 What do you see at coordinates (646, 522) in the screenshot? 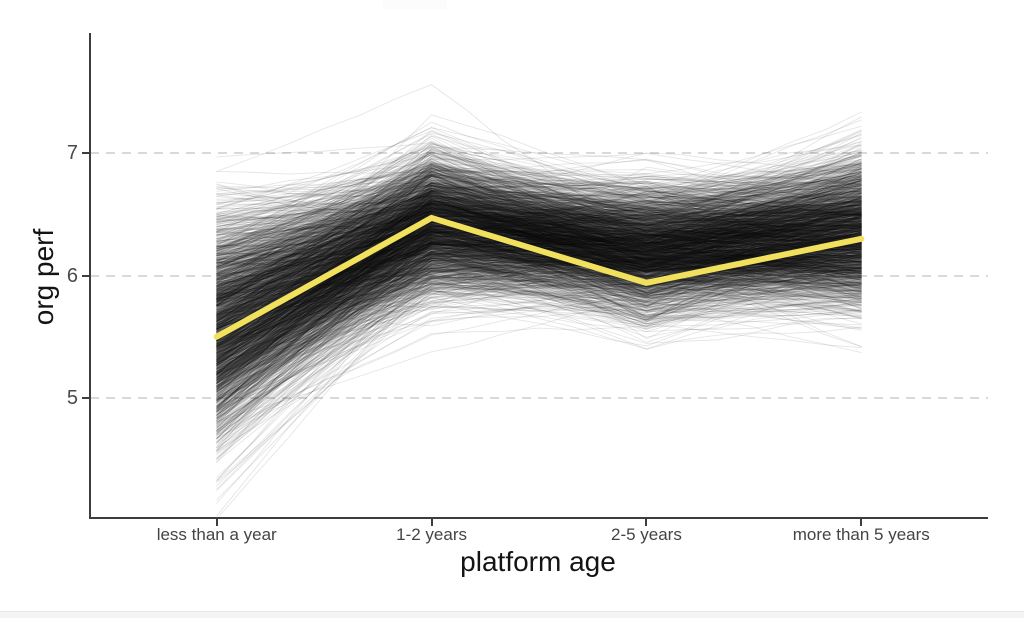
I see `x-tick-2-5-years` at bounding box center [646, 522].